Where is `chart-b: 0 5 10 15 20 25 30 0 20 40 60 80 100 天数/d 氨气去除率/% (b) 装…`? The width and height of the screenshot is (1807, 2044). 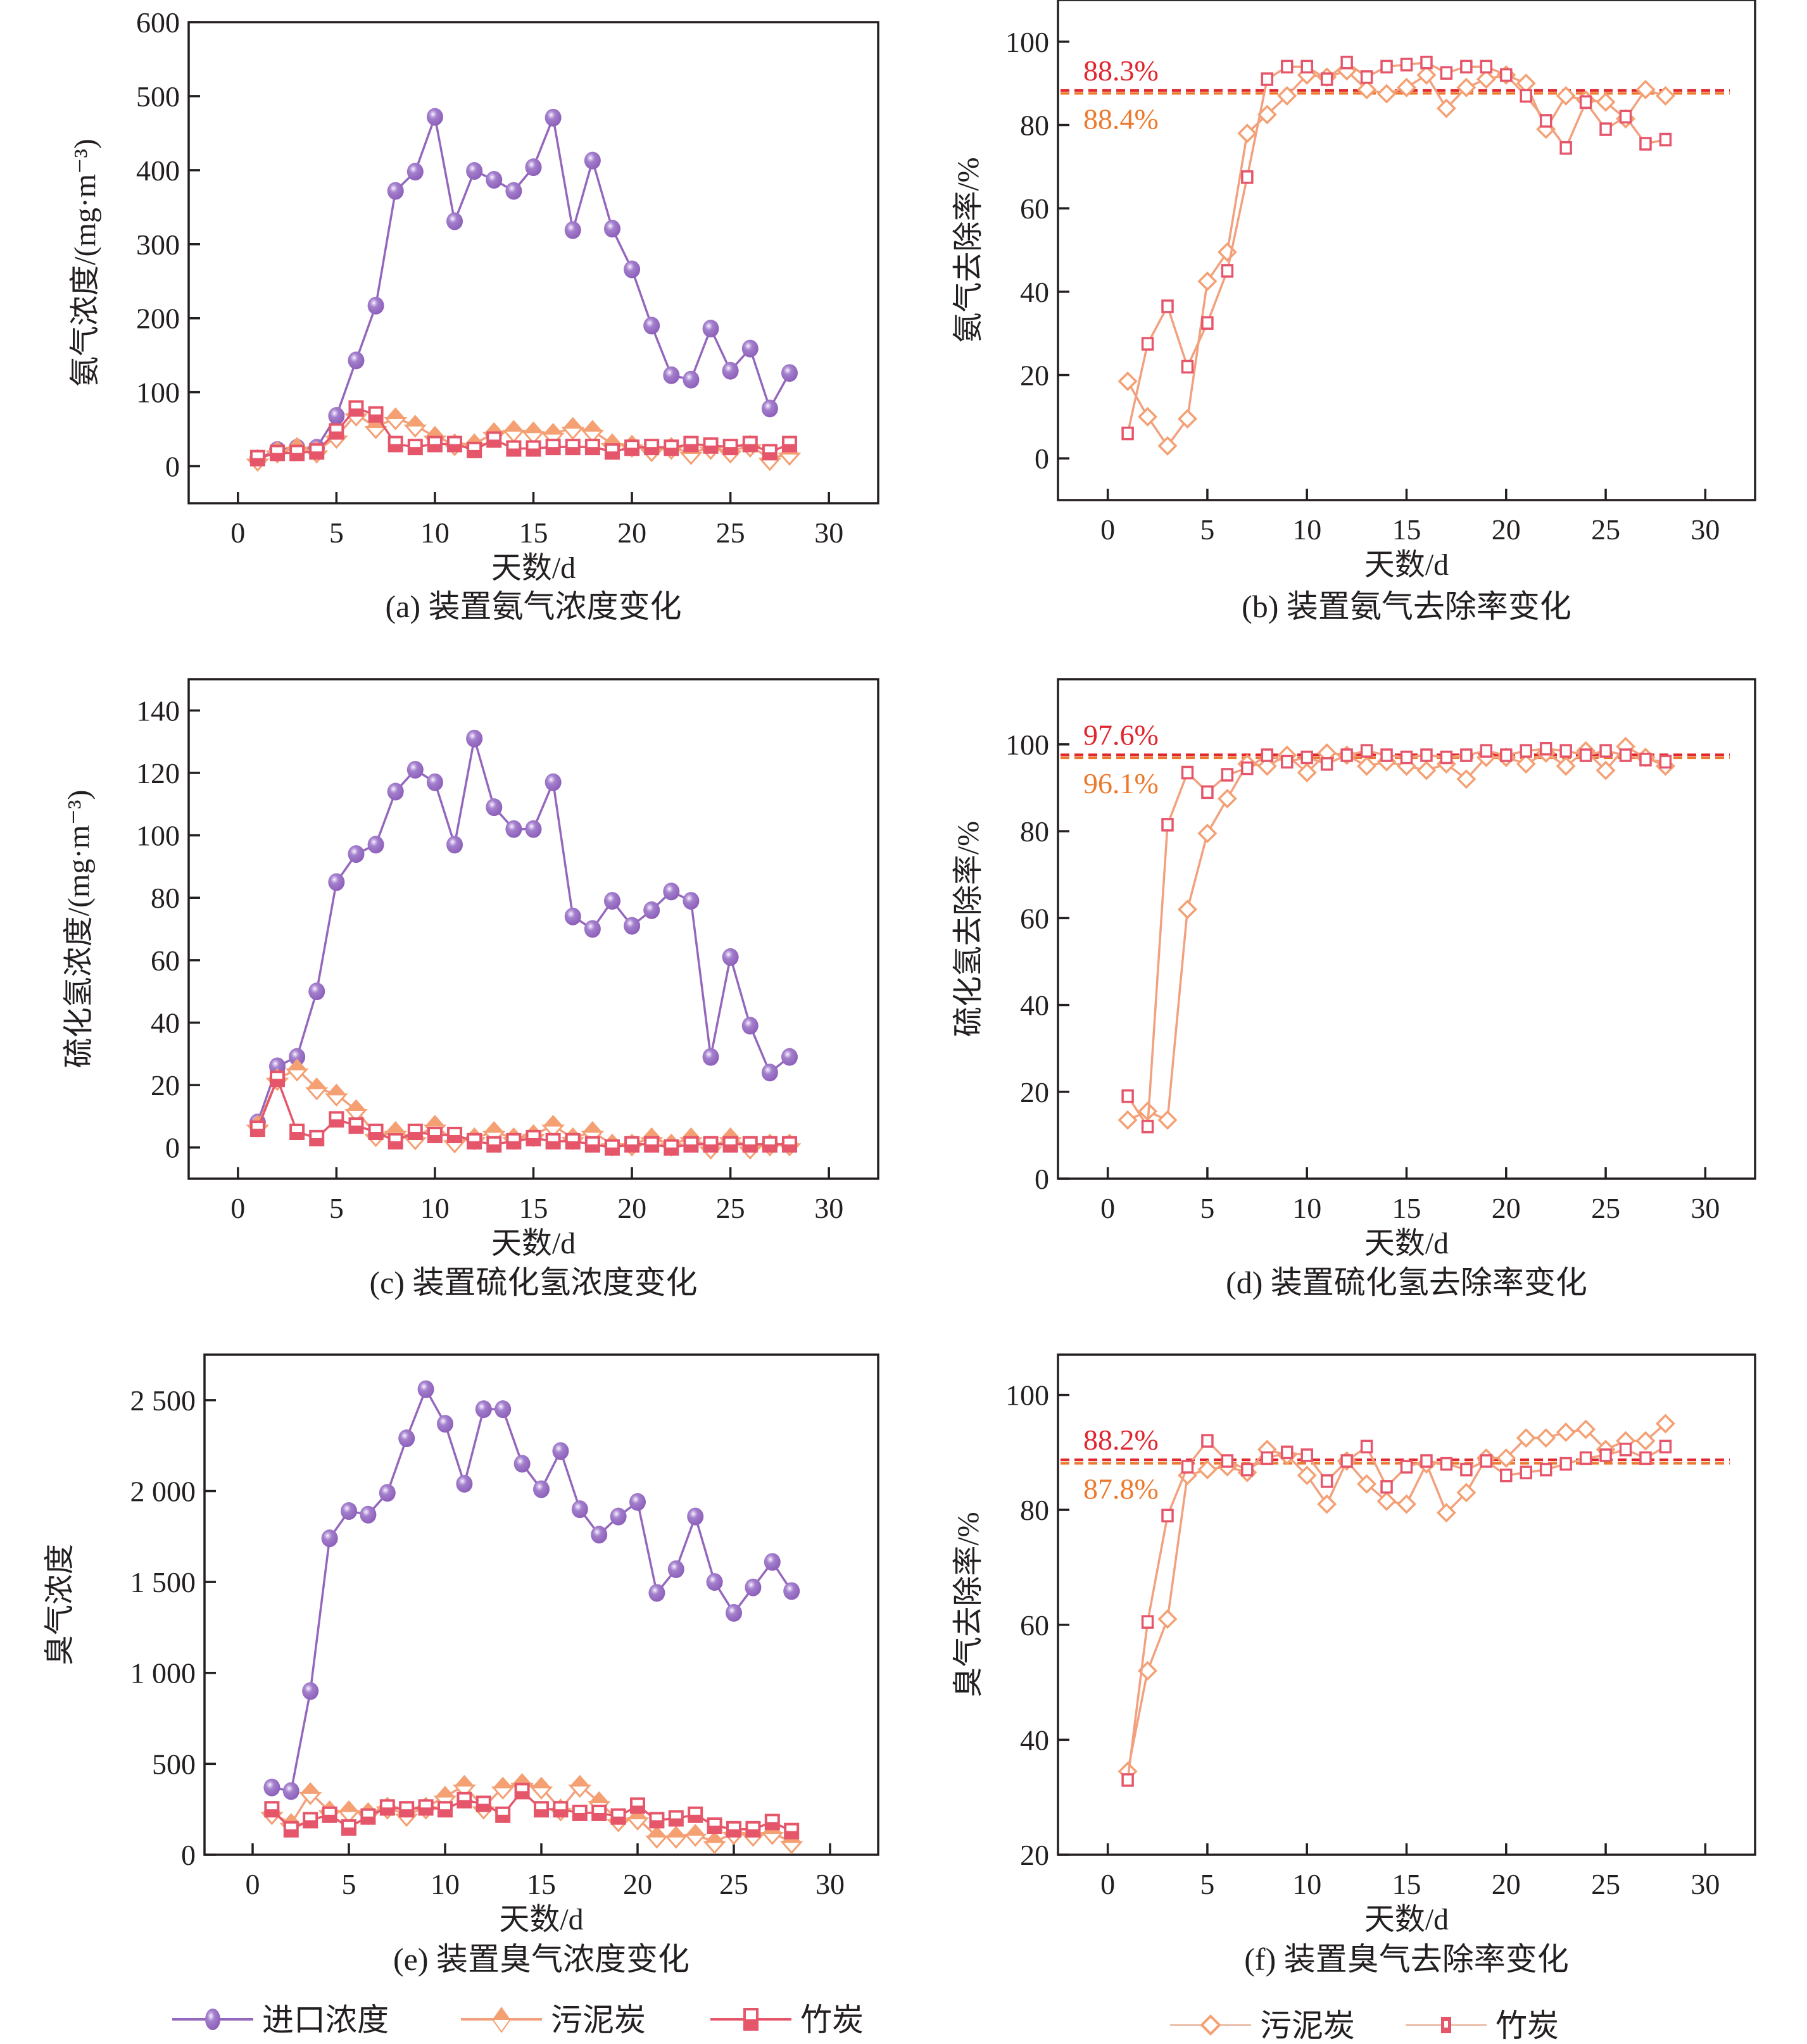 chart-b: 0 5 10 15 20 25 30 0 20 40 60 80 100 天数/d 氨气去除率/% (b) 装… is located at coordinates (1354, 312).